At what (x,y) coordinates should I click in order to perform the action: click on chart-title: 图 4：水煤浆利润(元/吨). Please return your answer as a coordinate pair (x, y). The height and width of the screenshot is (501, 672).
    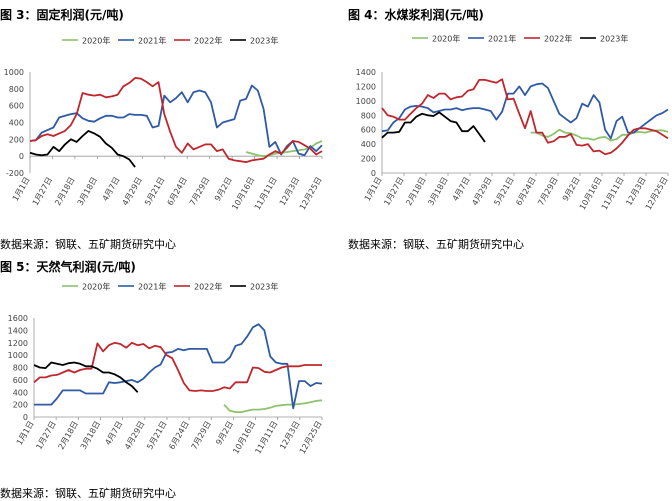
    Looking at the image, I should click on (416, 15).